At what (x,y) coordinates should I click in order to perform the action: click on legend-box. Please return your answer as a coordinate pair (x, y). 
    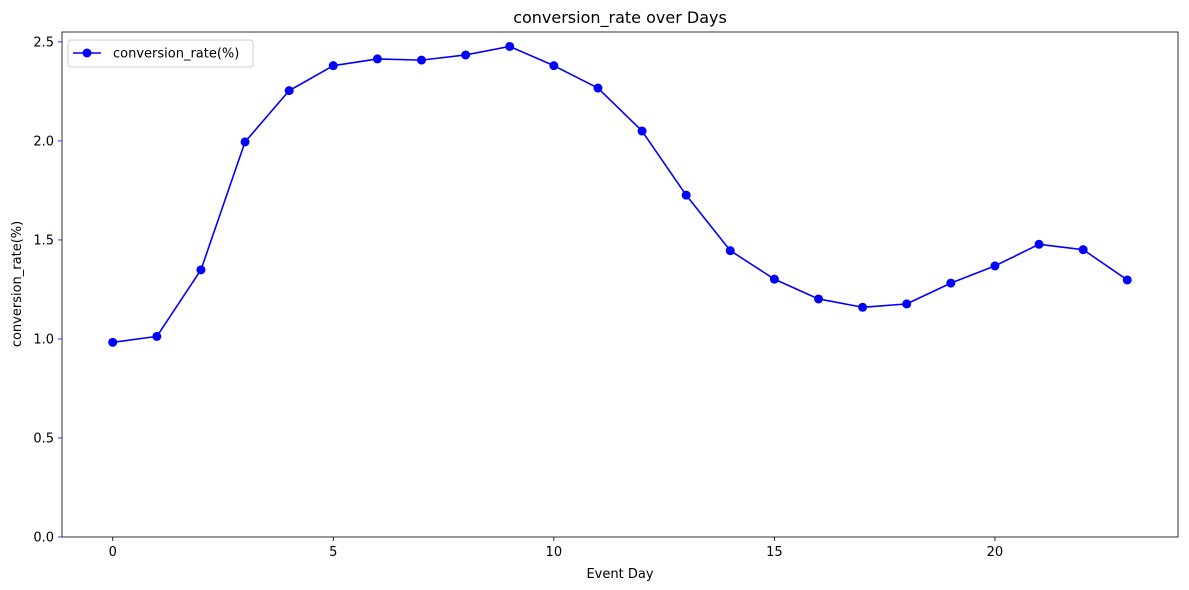
    Looking at the image, I should click on (160, 53).